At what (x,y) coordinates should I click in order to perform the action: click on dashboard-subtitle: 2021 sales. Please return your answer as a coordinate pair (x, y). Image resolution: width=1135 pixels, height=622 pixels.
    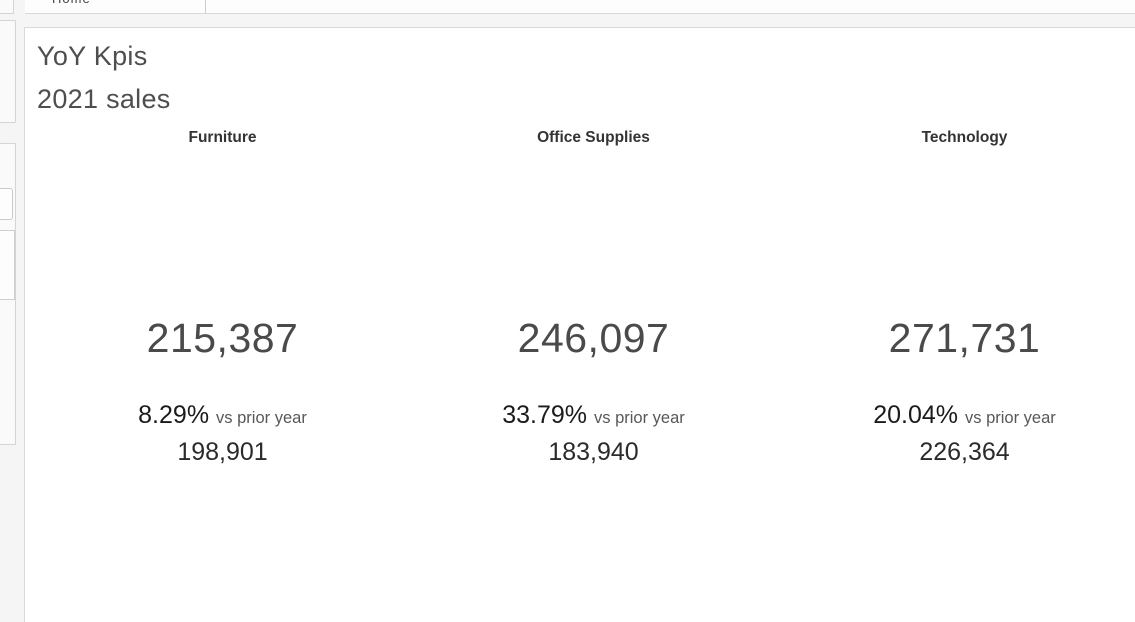
    Looking at the image, I should click on (104, 99).